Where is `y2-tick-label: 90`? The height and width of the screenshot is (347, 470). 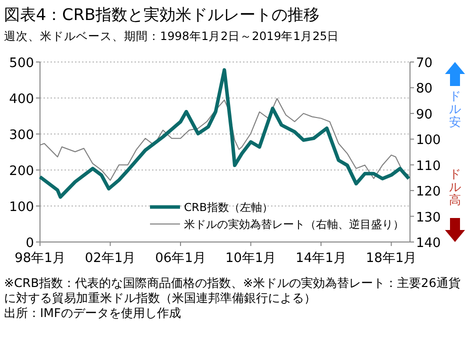
y2-tick-label: 90 is located at coordinates (424, 114).